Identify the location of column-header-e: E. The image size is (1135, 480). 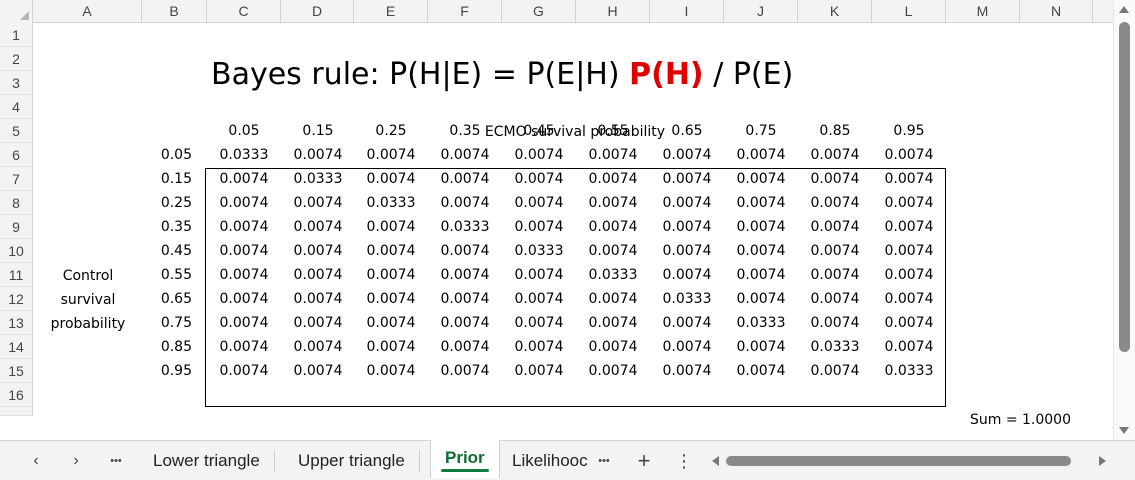
(391, 11).